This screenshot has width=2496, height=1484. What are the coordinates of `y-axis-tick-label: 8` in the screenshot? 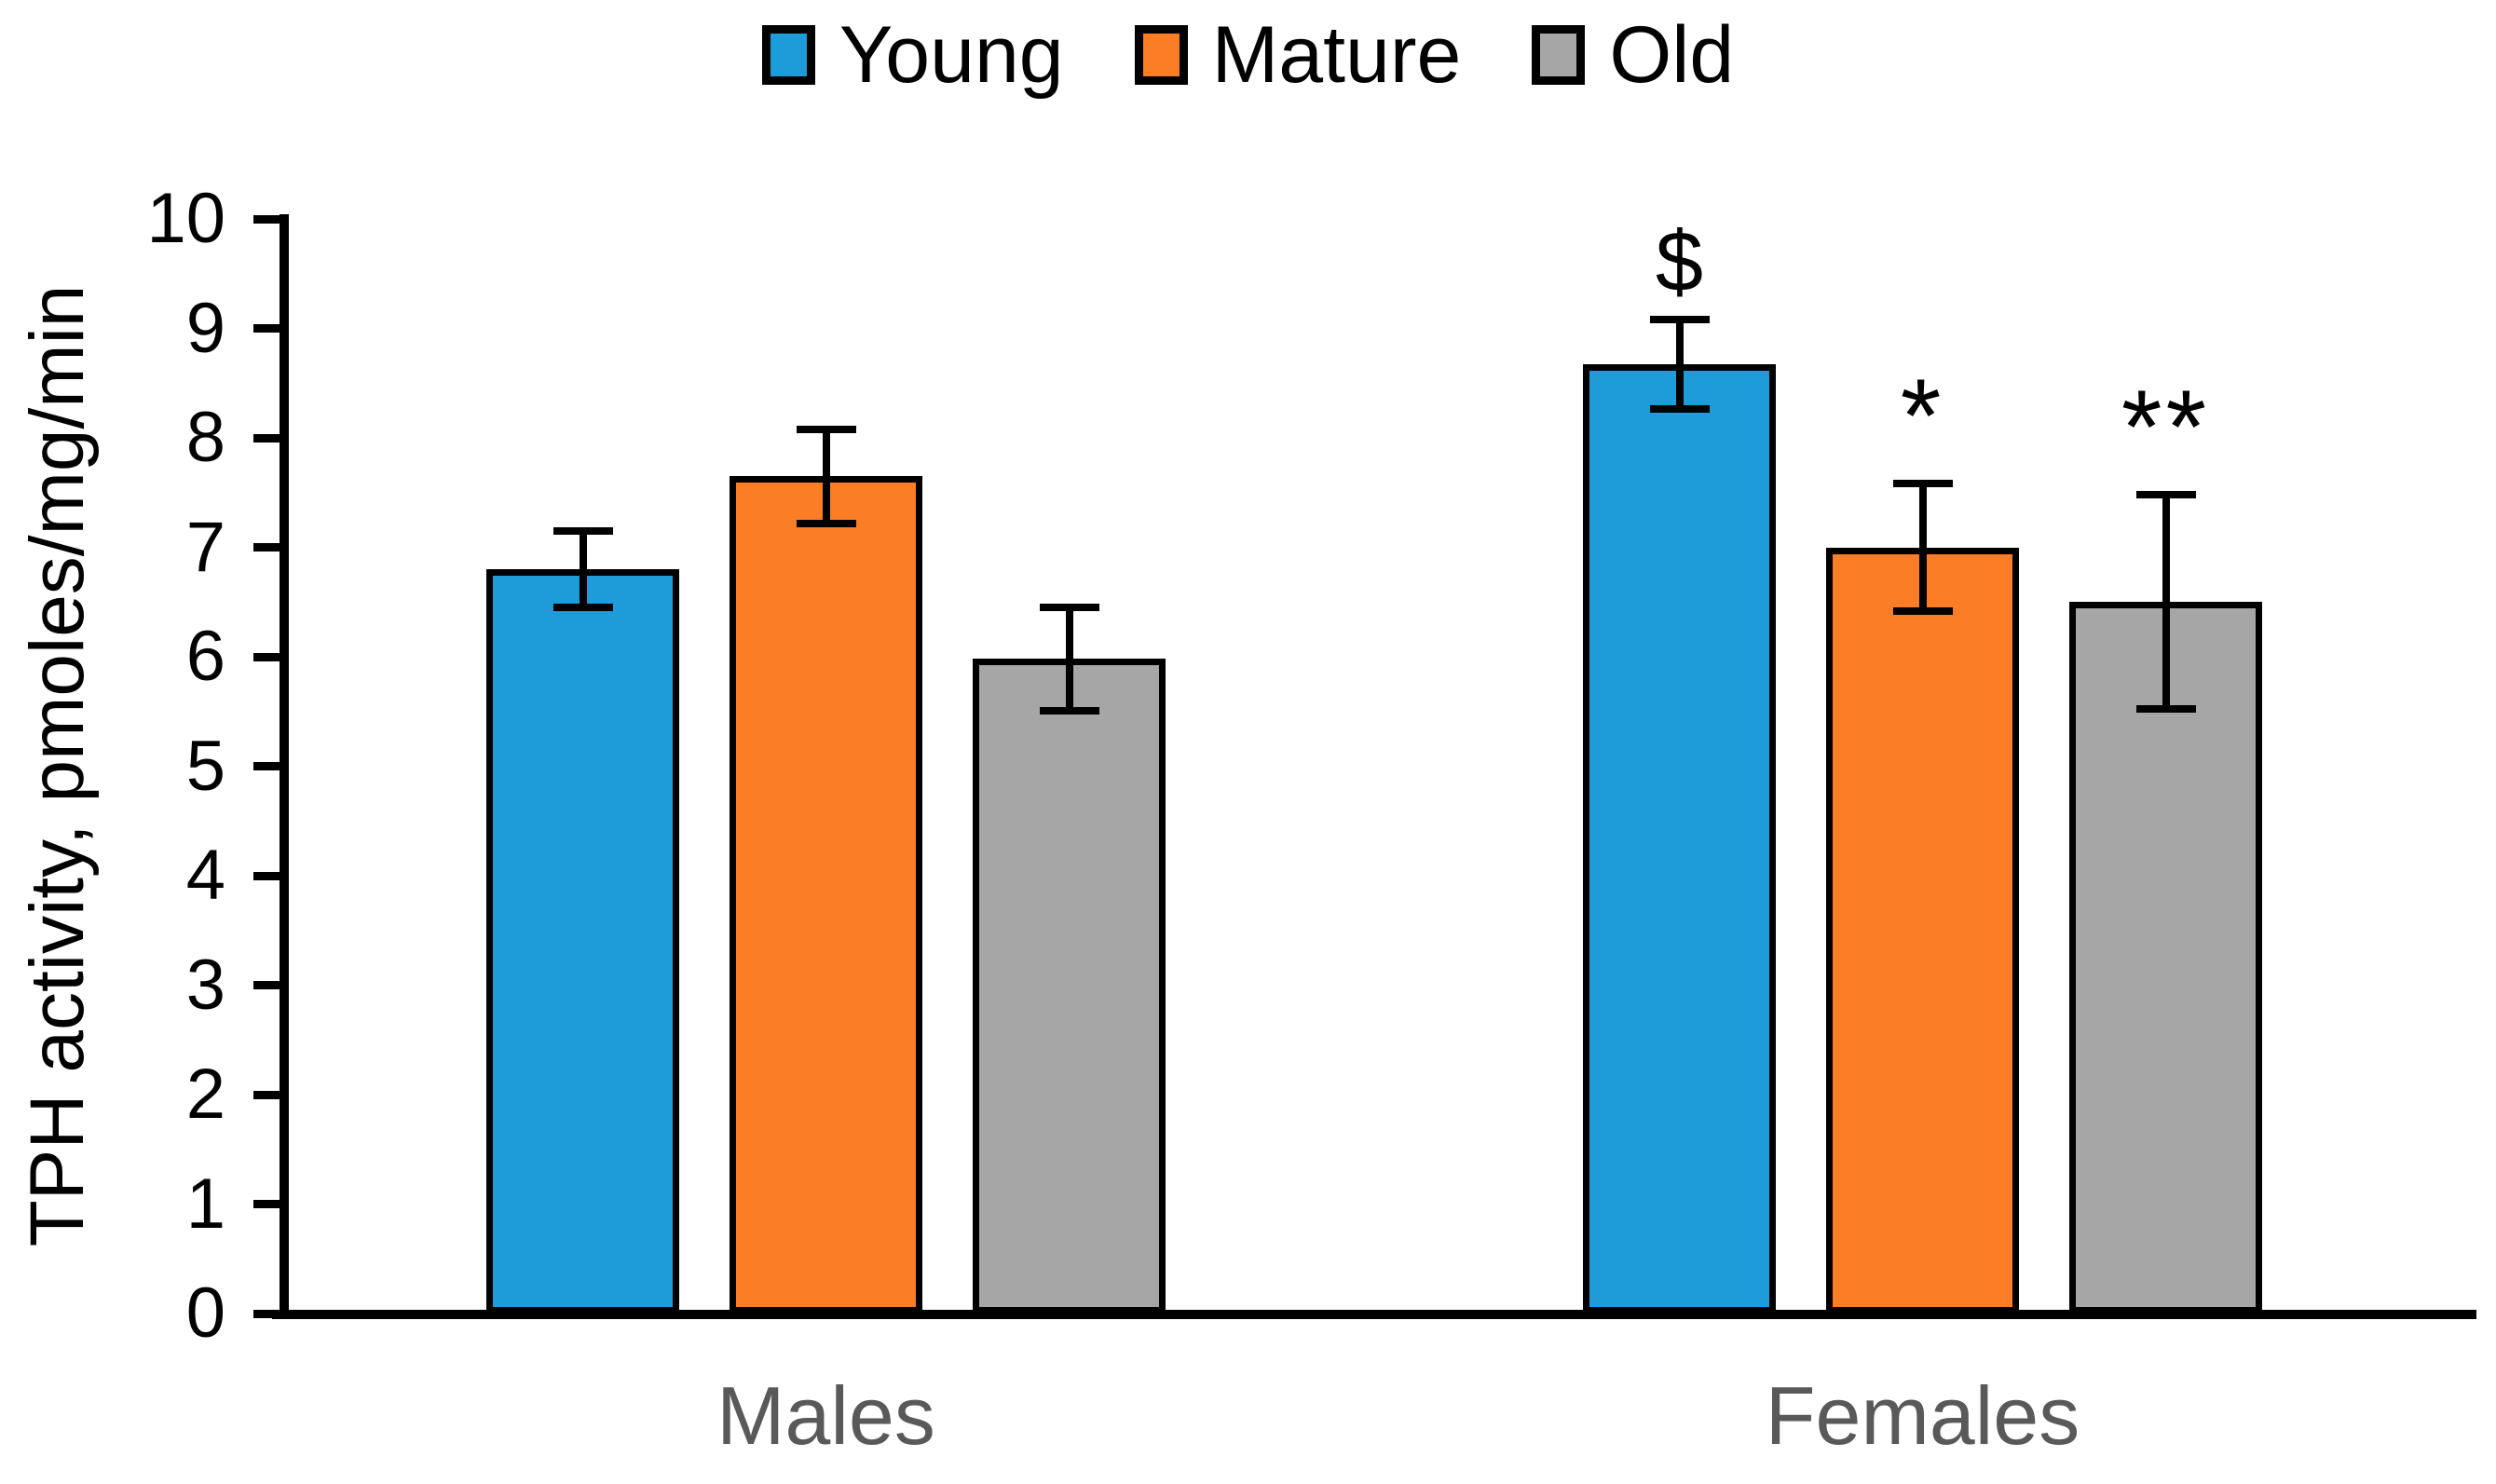 It's located at (205, 438).